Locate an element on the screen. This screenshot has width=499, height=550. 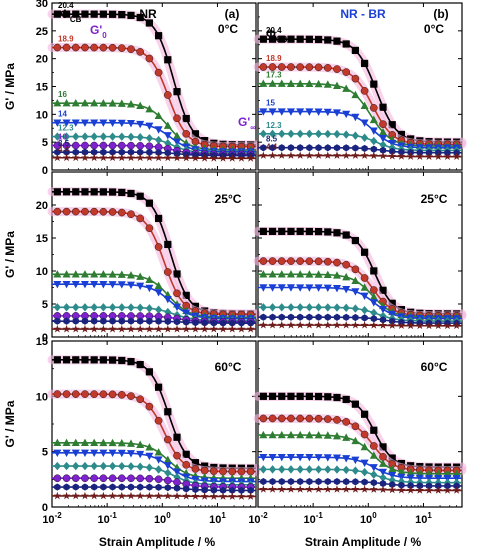
x-tick-label: 101 is located at coordinates (423, 518).